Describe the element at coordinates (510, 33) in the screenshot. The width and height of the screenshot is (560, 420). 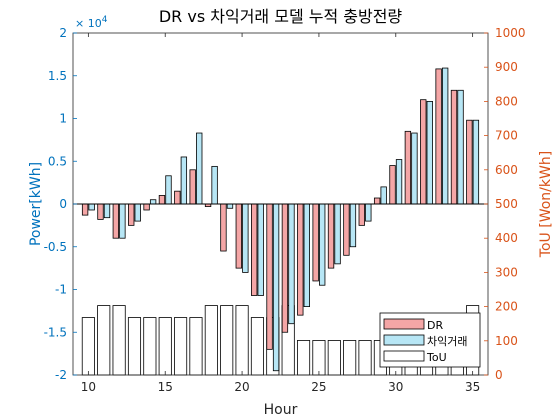
I see `right-tick-label: 1000` at that location.